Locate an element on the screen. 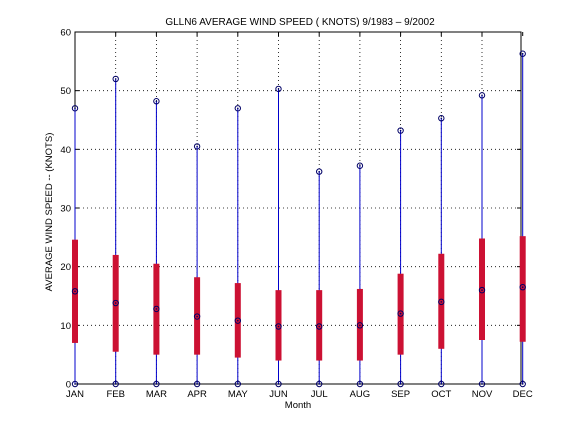  y-tick-label: 50 is located at coordinates (65, 91).